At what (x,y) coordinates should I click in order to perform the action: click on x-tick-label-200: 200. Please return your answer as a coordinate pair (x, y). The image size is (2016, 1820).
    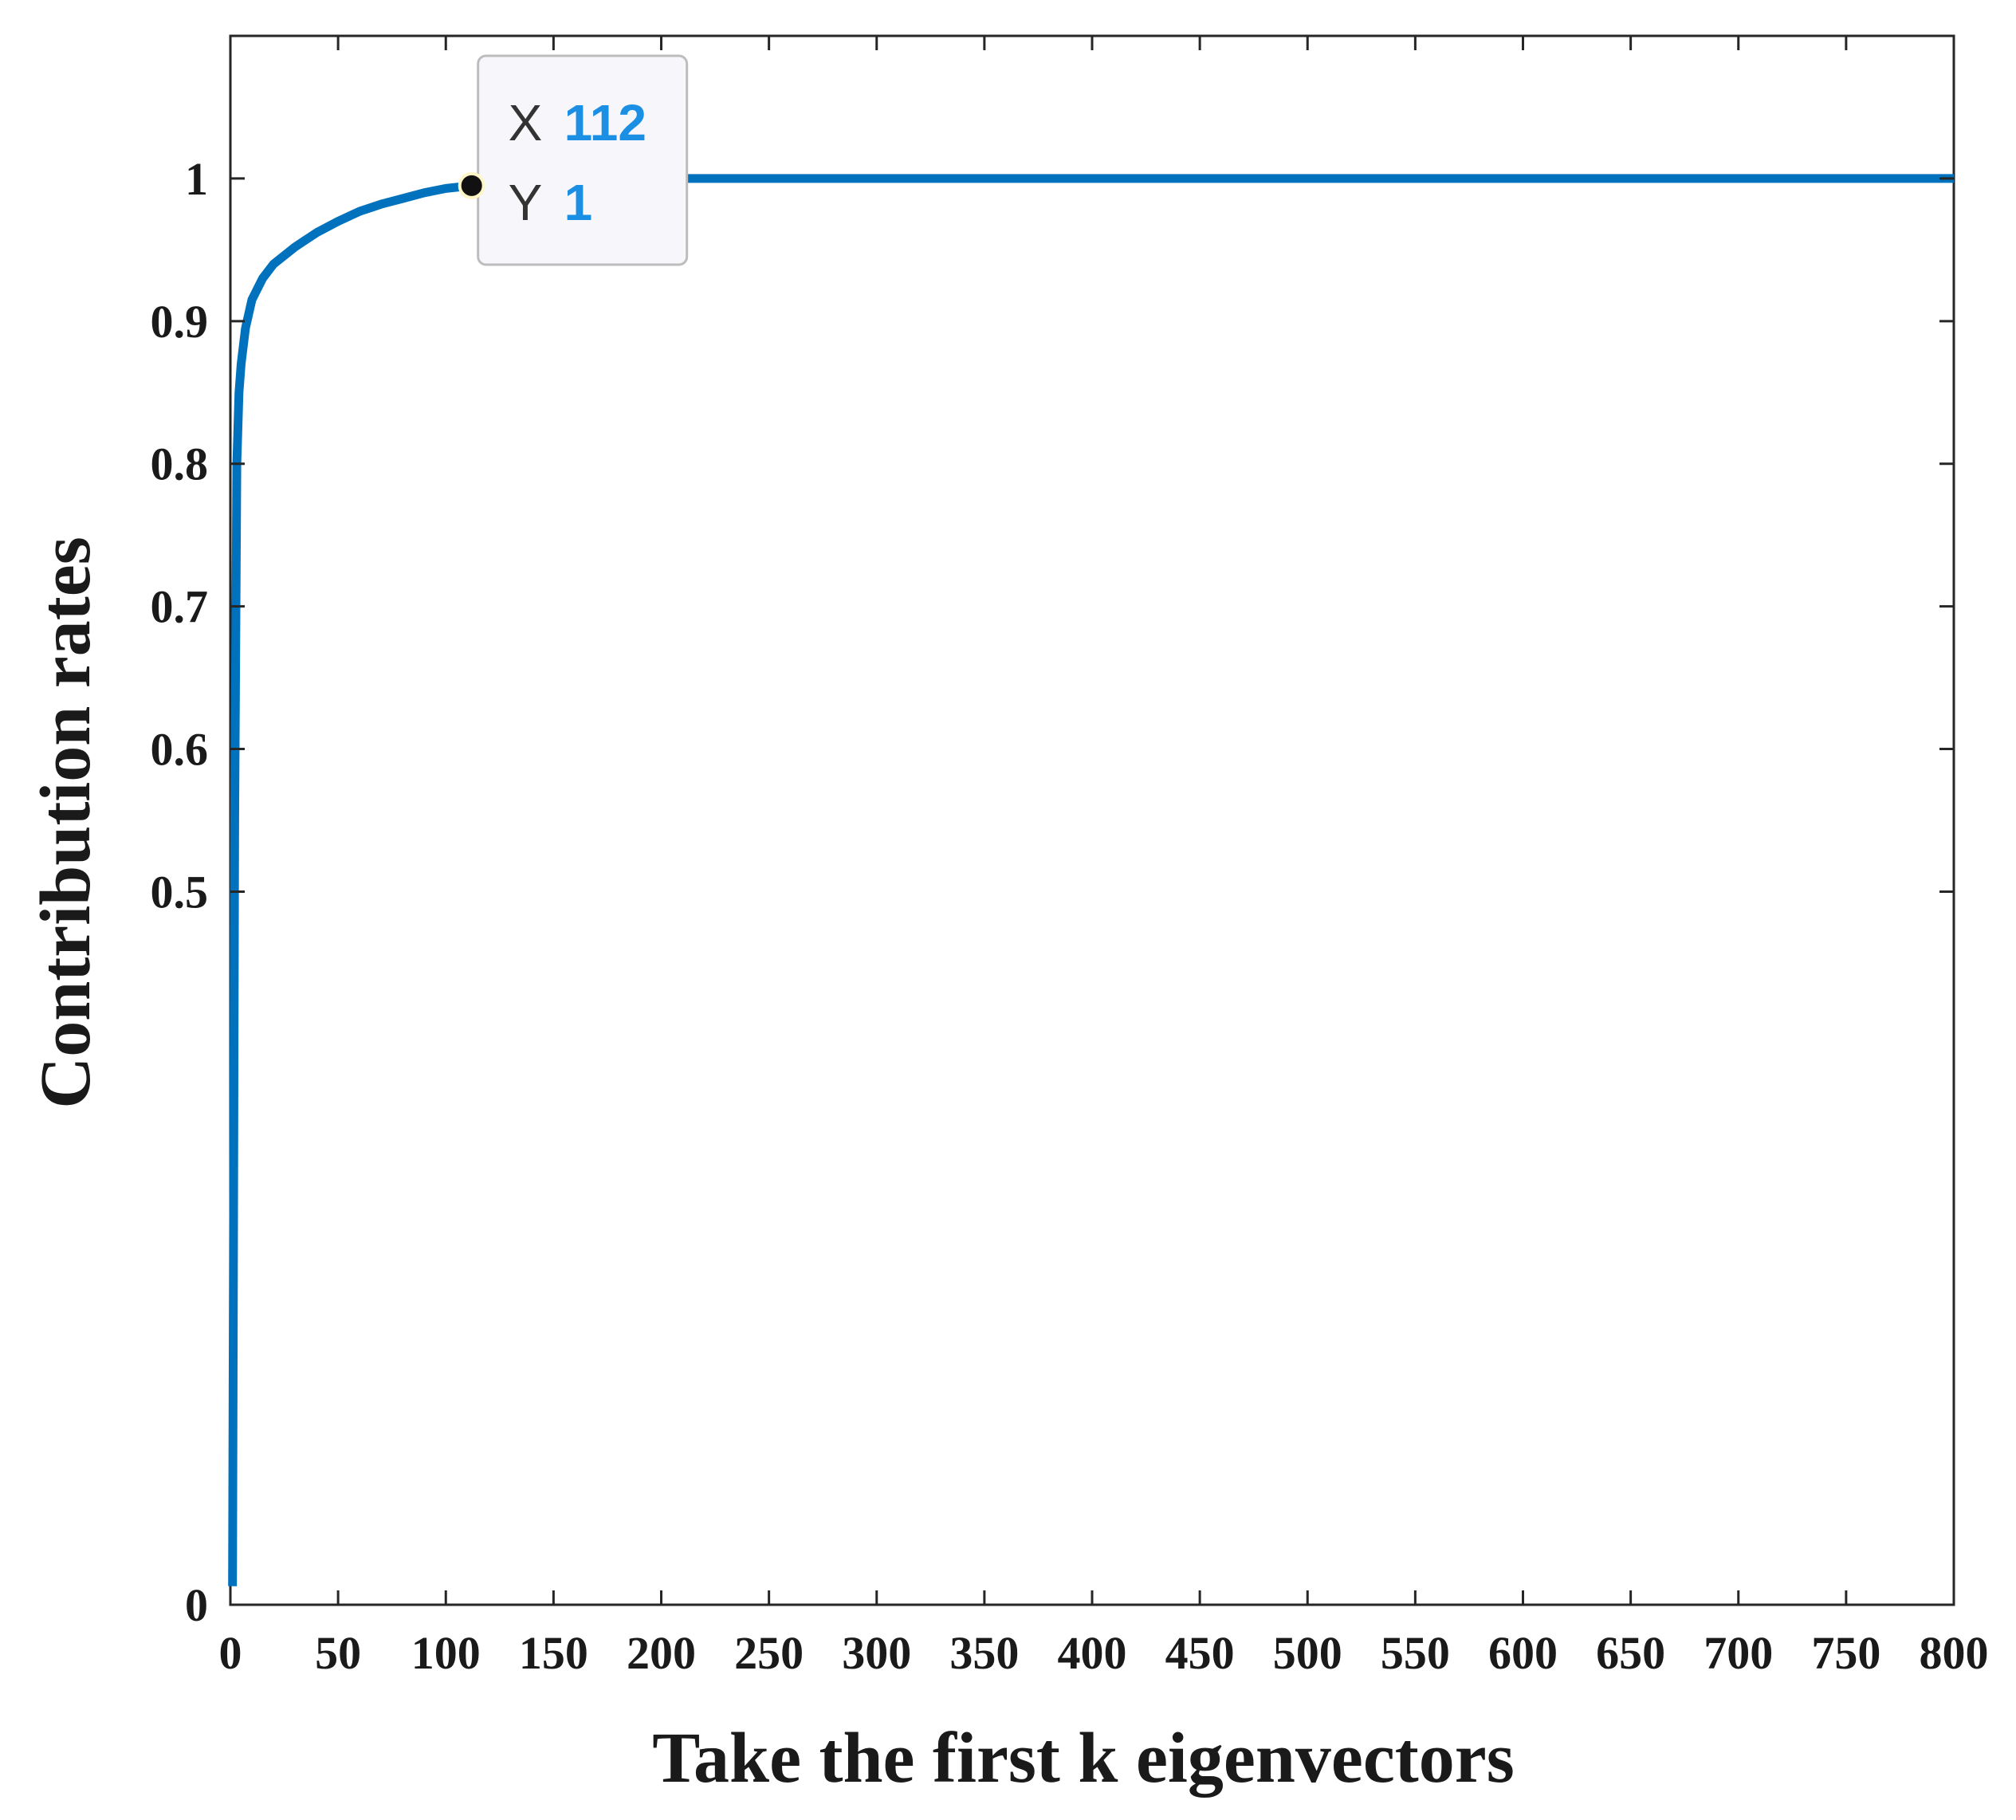
    Looking at the image, I should click on (662, 1653).